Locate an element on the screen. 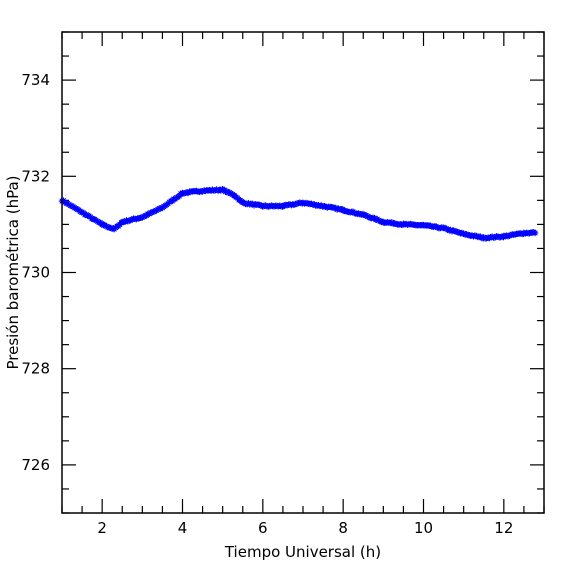 The height and width of the screenshot is (574, 574). x-tick-label: 6 is located at coordinates (263, 528).